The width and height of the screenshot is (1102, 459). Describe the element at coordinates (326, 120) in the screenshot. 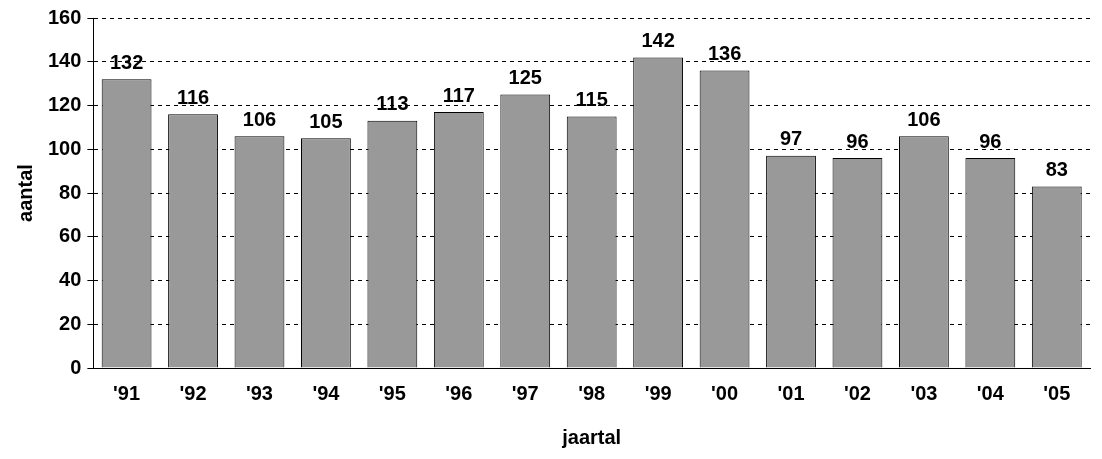

I see `data-label: 105` at that location.